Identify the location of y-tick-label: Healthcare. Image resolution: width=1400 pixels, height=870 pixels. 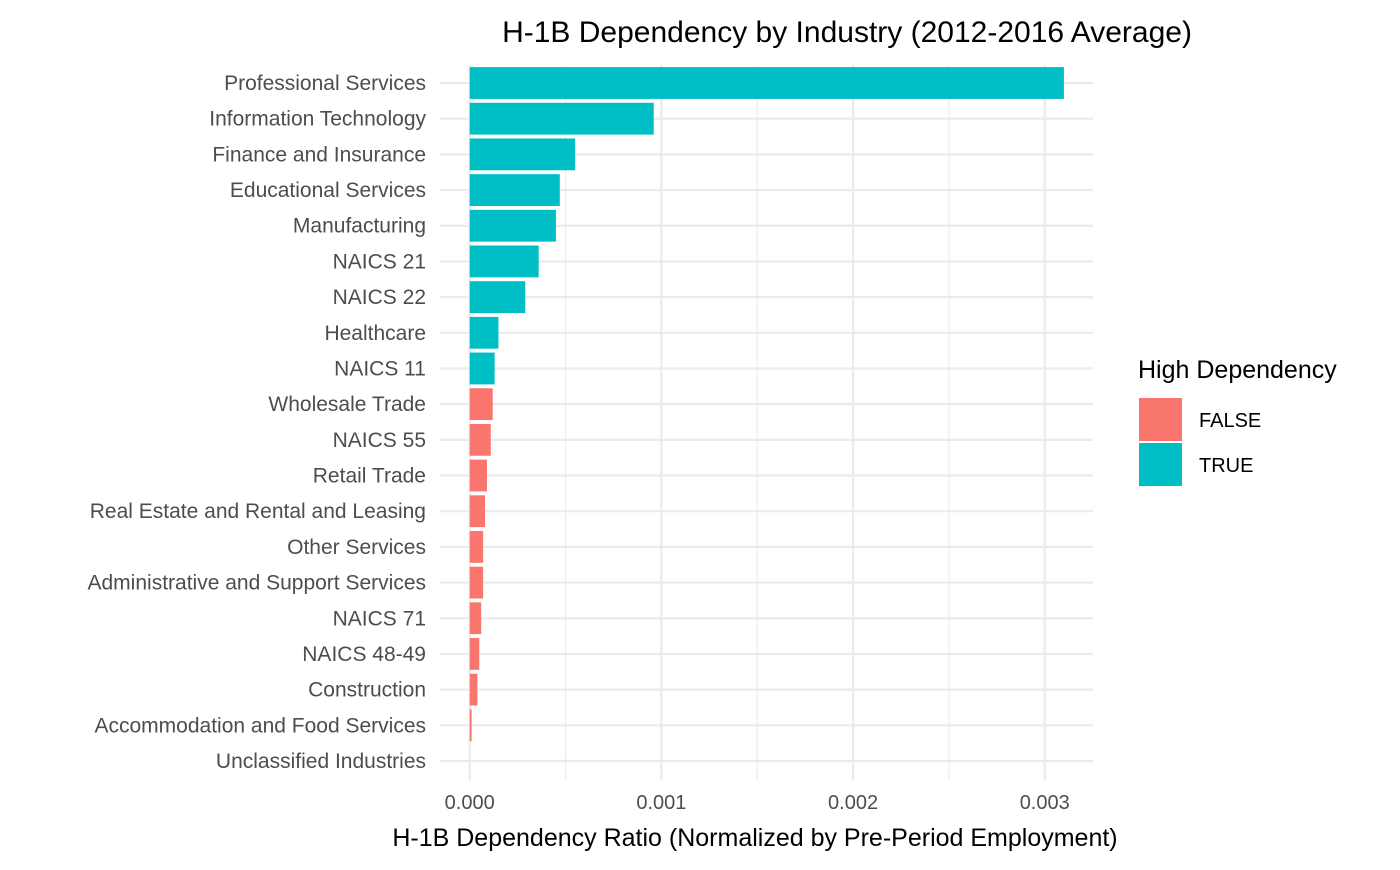
(375, 333).